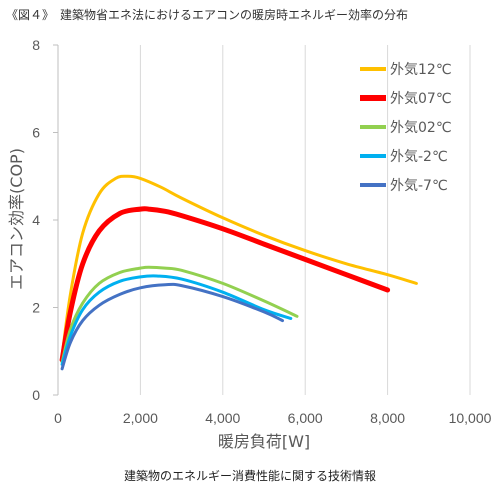 The image size is (500, 492). I want to click on legend: 外気12℃ 外気07℃ 外気02℃ 外気-2℃ 外気-7℃, so click(406, 128).